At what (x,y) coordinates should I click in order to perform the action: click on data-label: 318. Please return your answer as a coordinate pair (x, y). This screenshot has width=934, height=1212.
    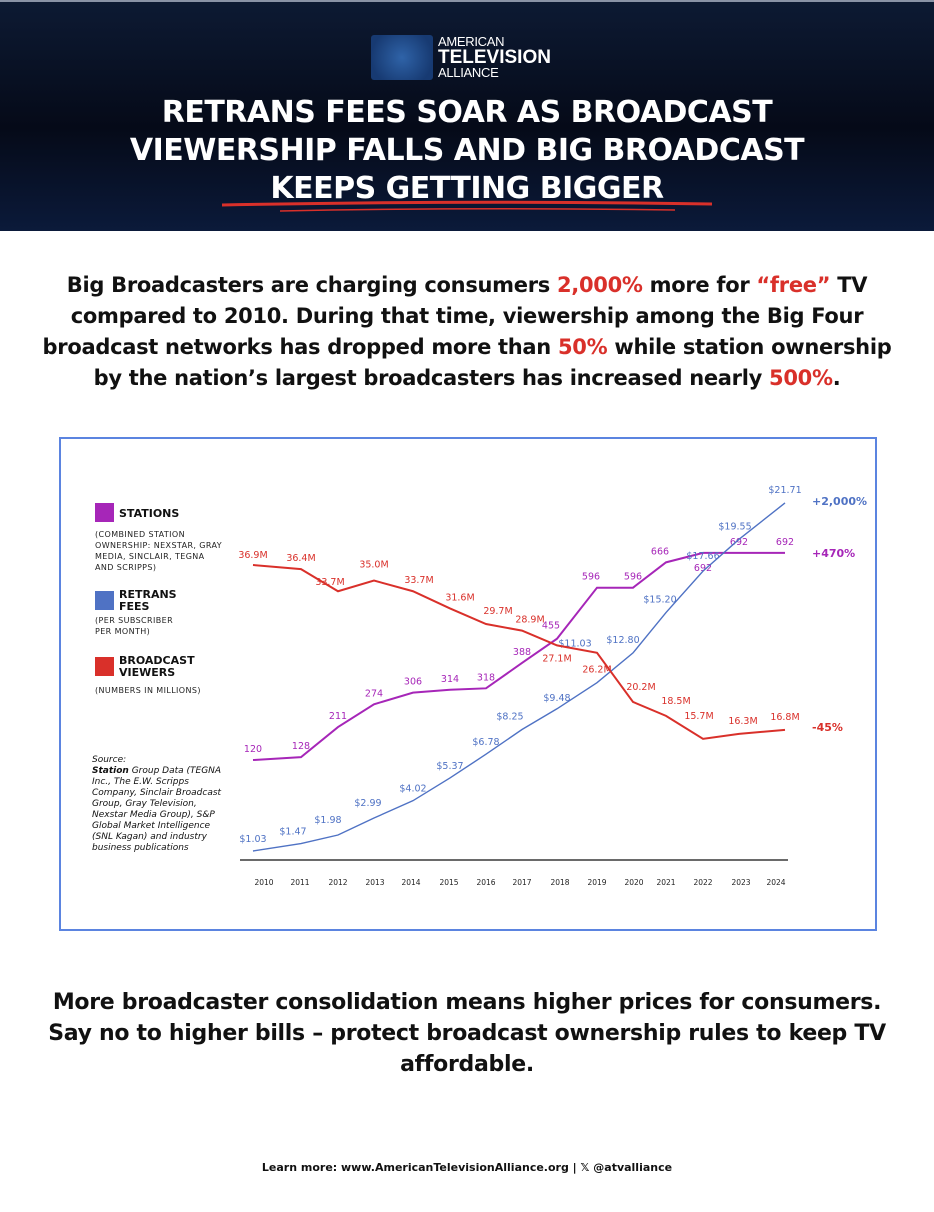
    Looking at the image, I should click on (486, 677).